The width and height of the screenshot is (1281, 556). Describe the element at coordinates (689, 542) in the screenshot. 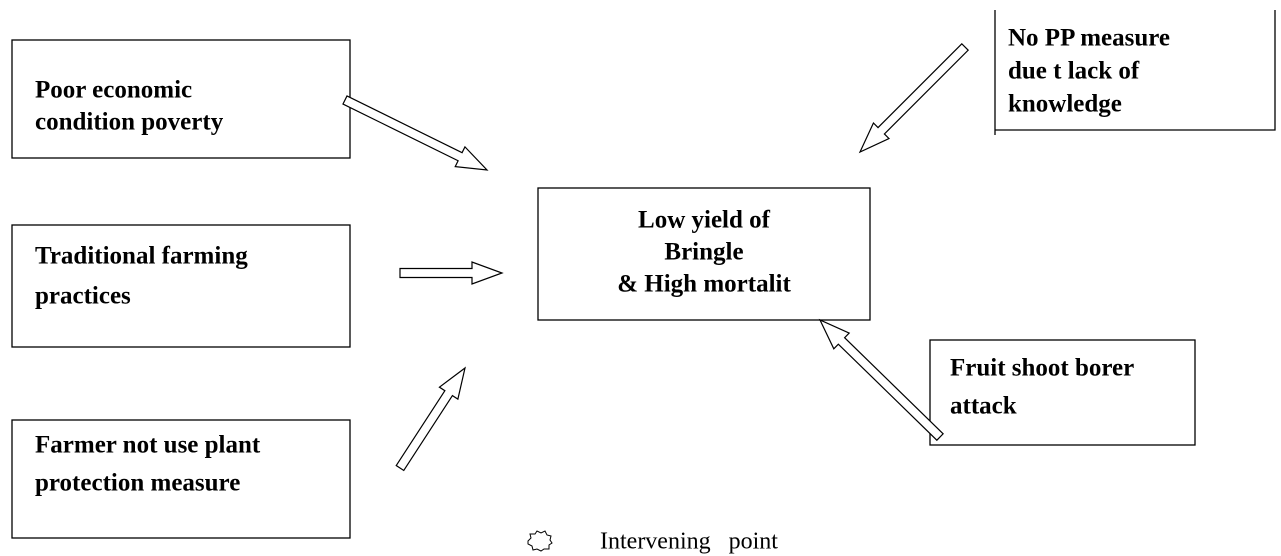

I see `legend-label: Intervening point` at that location.